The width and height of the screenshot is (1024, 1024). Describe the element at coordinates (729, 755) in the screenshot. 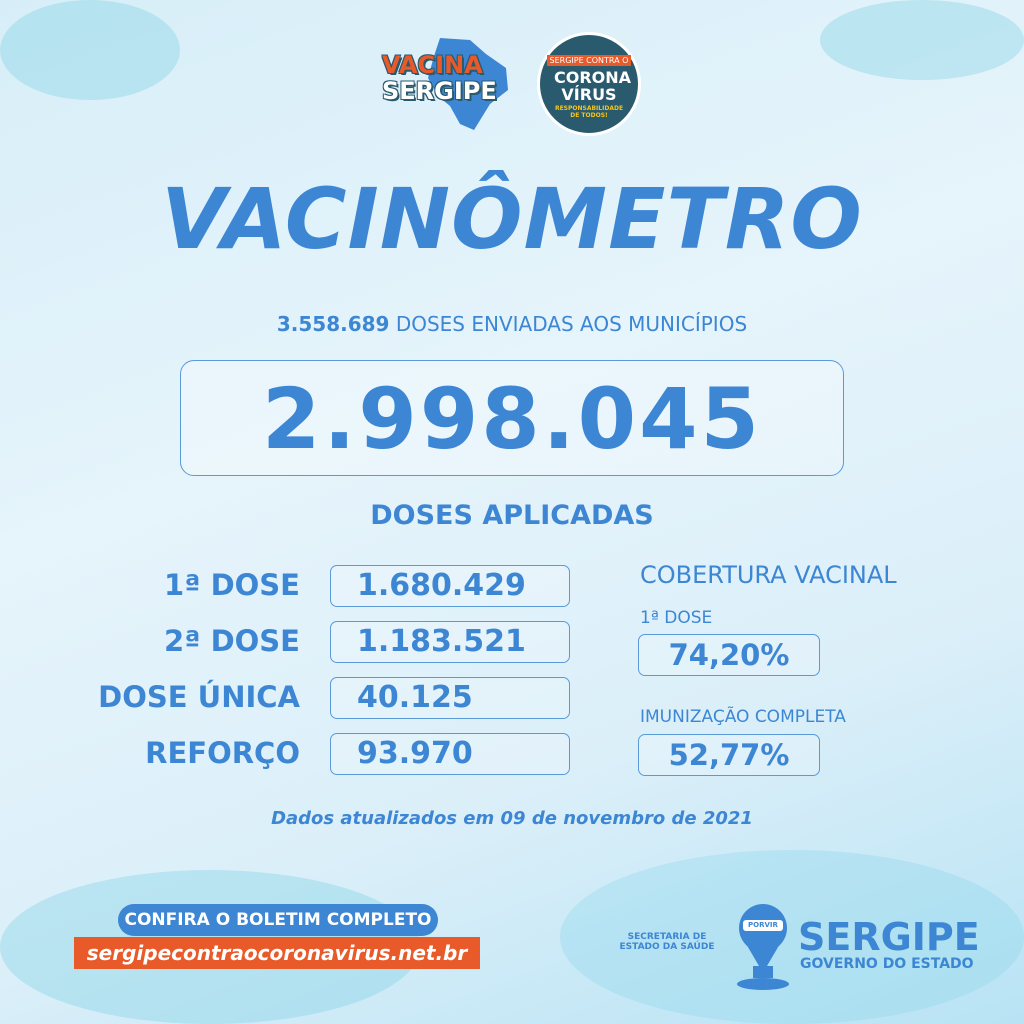

I see `coverage-full-value: 52,77%` at that location.